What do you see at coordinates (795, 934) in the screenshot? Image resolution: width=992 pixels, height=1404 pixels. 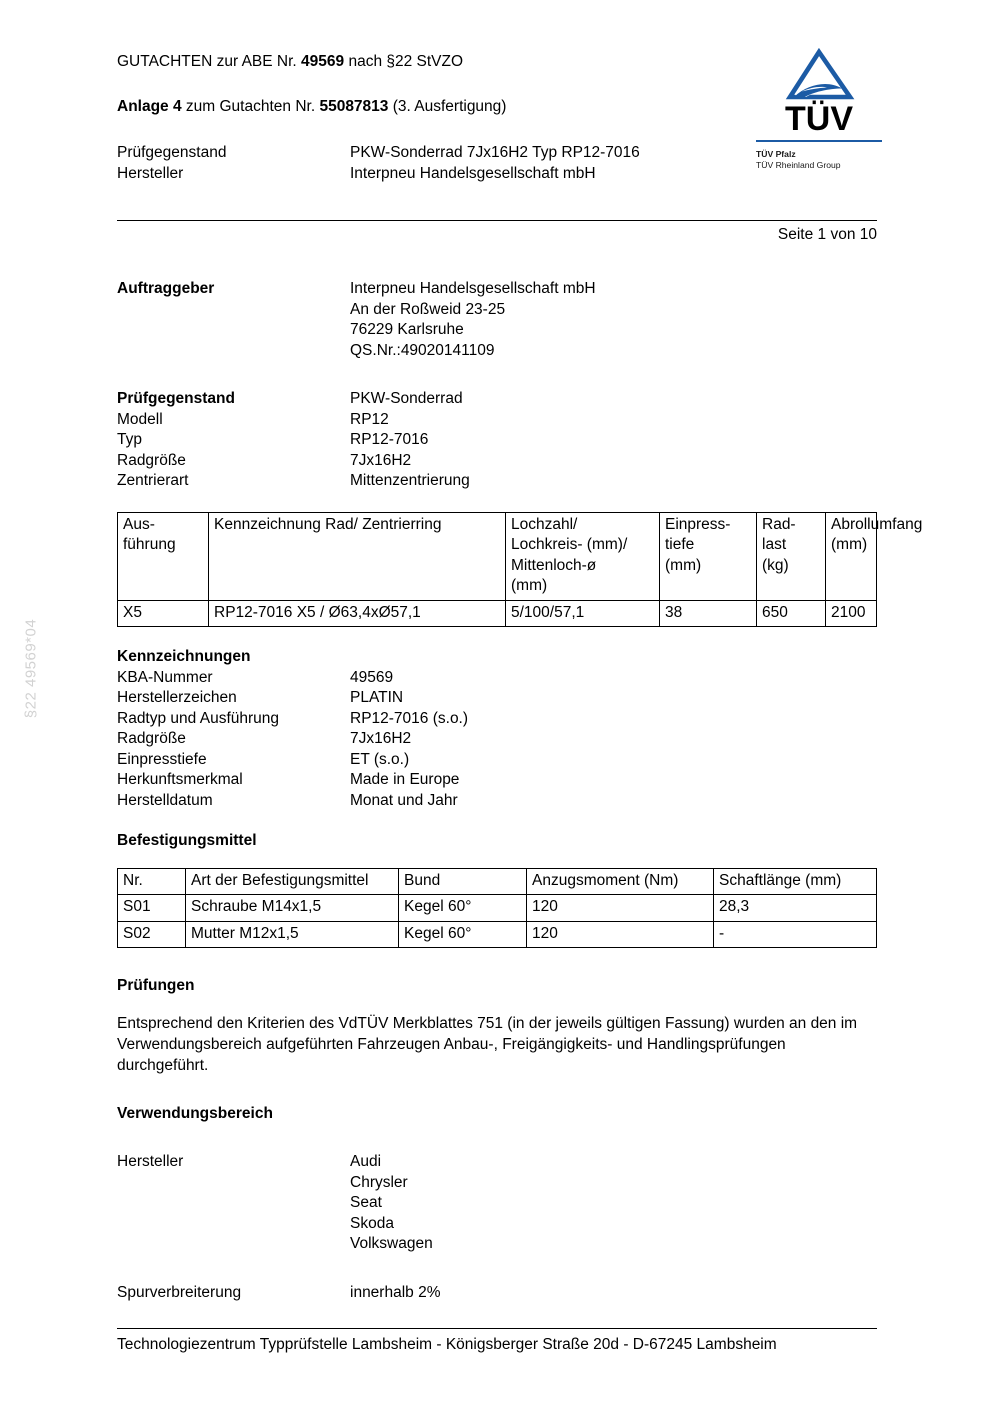 I see `cell-schaft-s02: -` at bounding box center [795, 934].